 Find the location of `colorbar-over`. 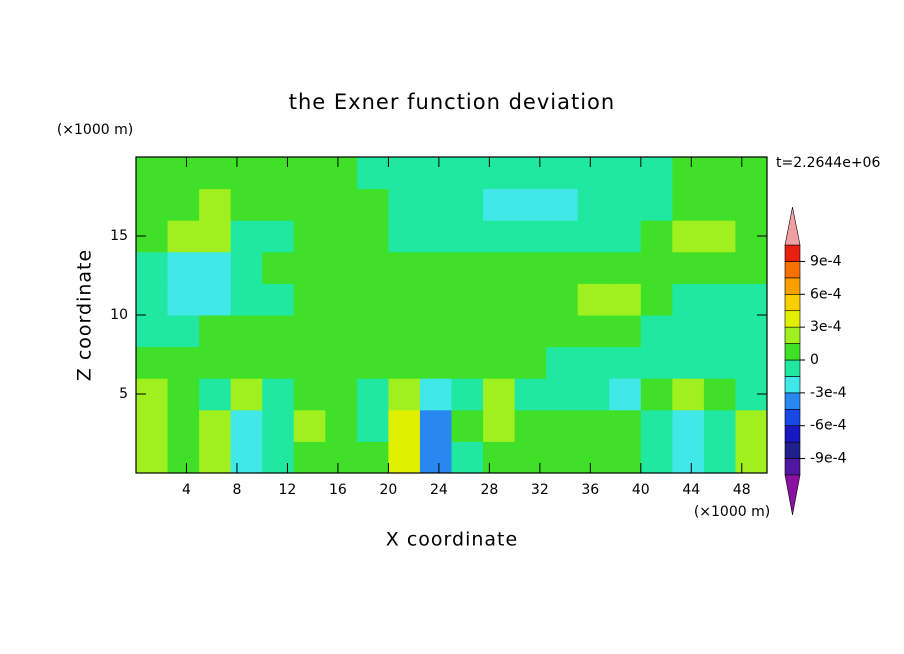

colorbar-over is located at coordinates (792, 226).